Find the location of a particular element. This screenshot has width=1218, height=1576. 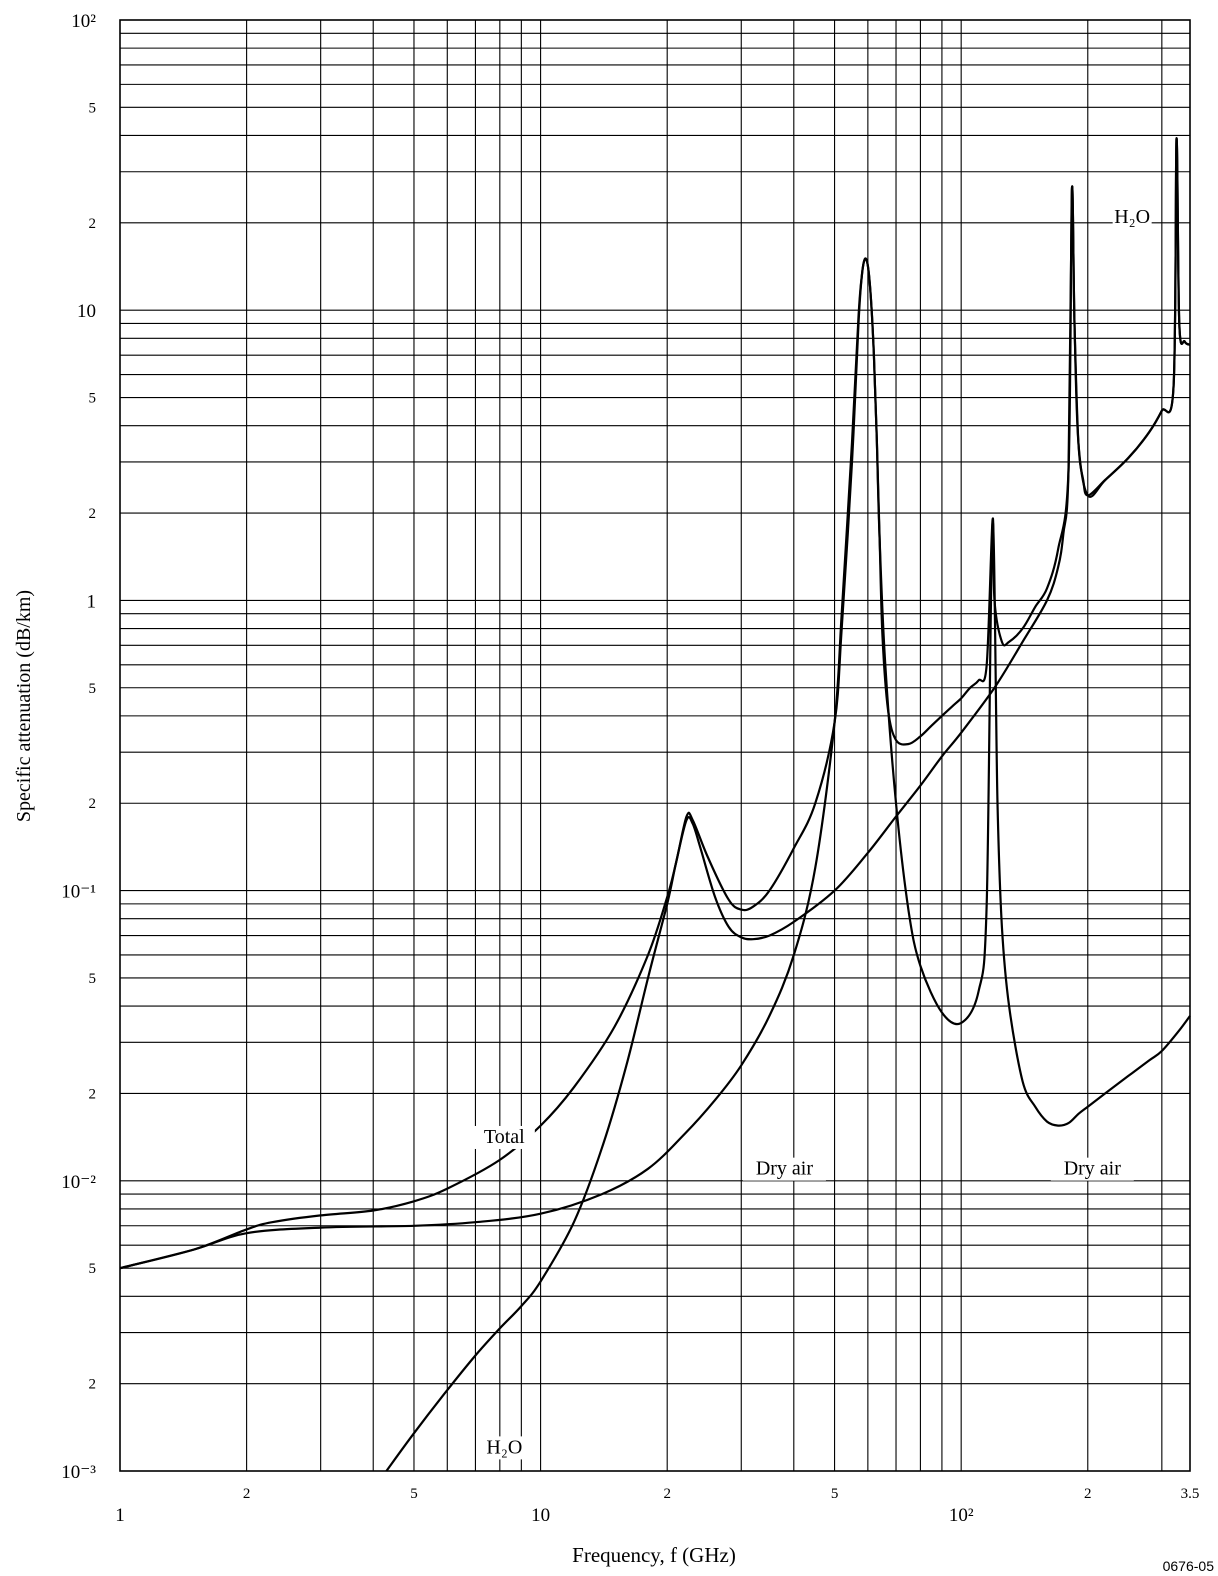

x-tick-label: 1 is located at coordinates (120, 1515).